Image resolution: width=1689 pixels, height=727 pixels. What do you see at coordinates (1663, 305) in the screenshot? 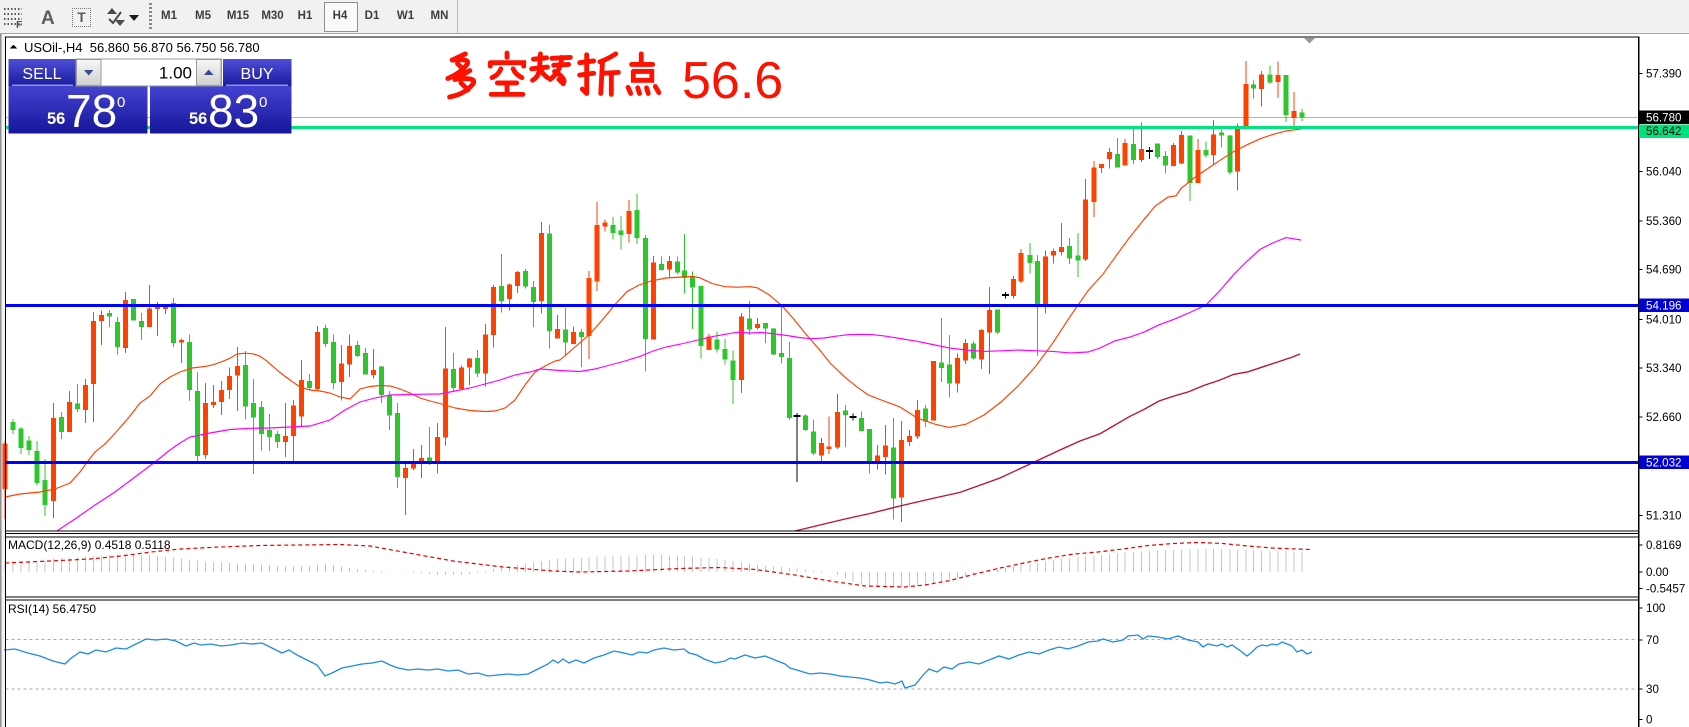
I see `svg-text: 54.196` at bounding box center [1663, 305].